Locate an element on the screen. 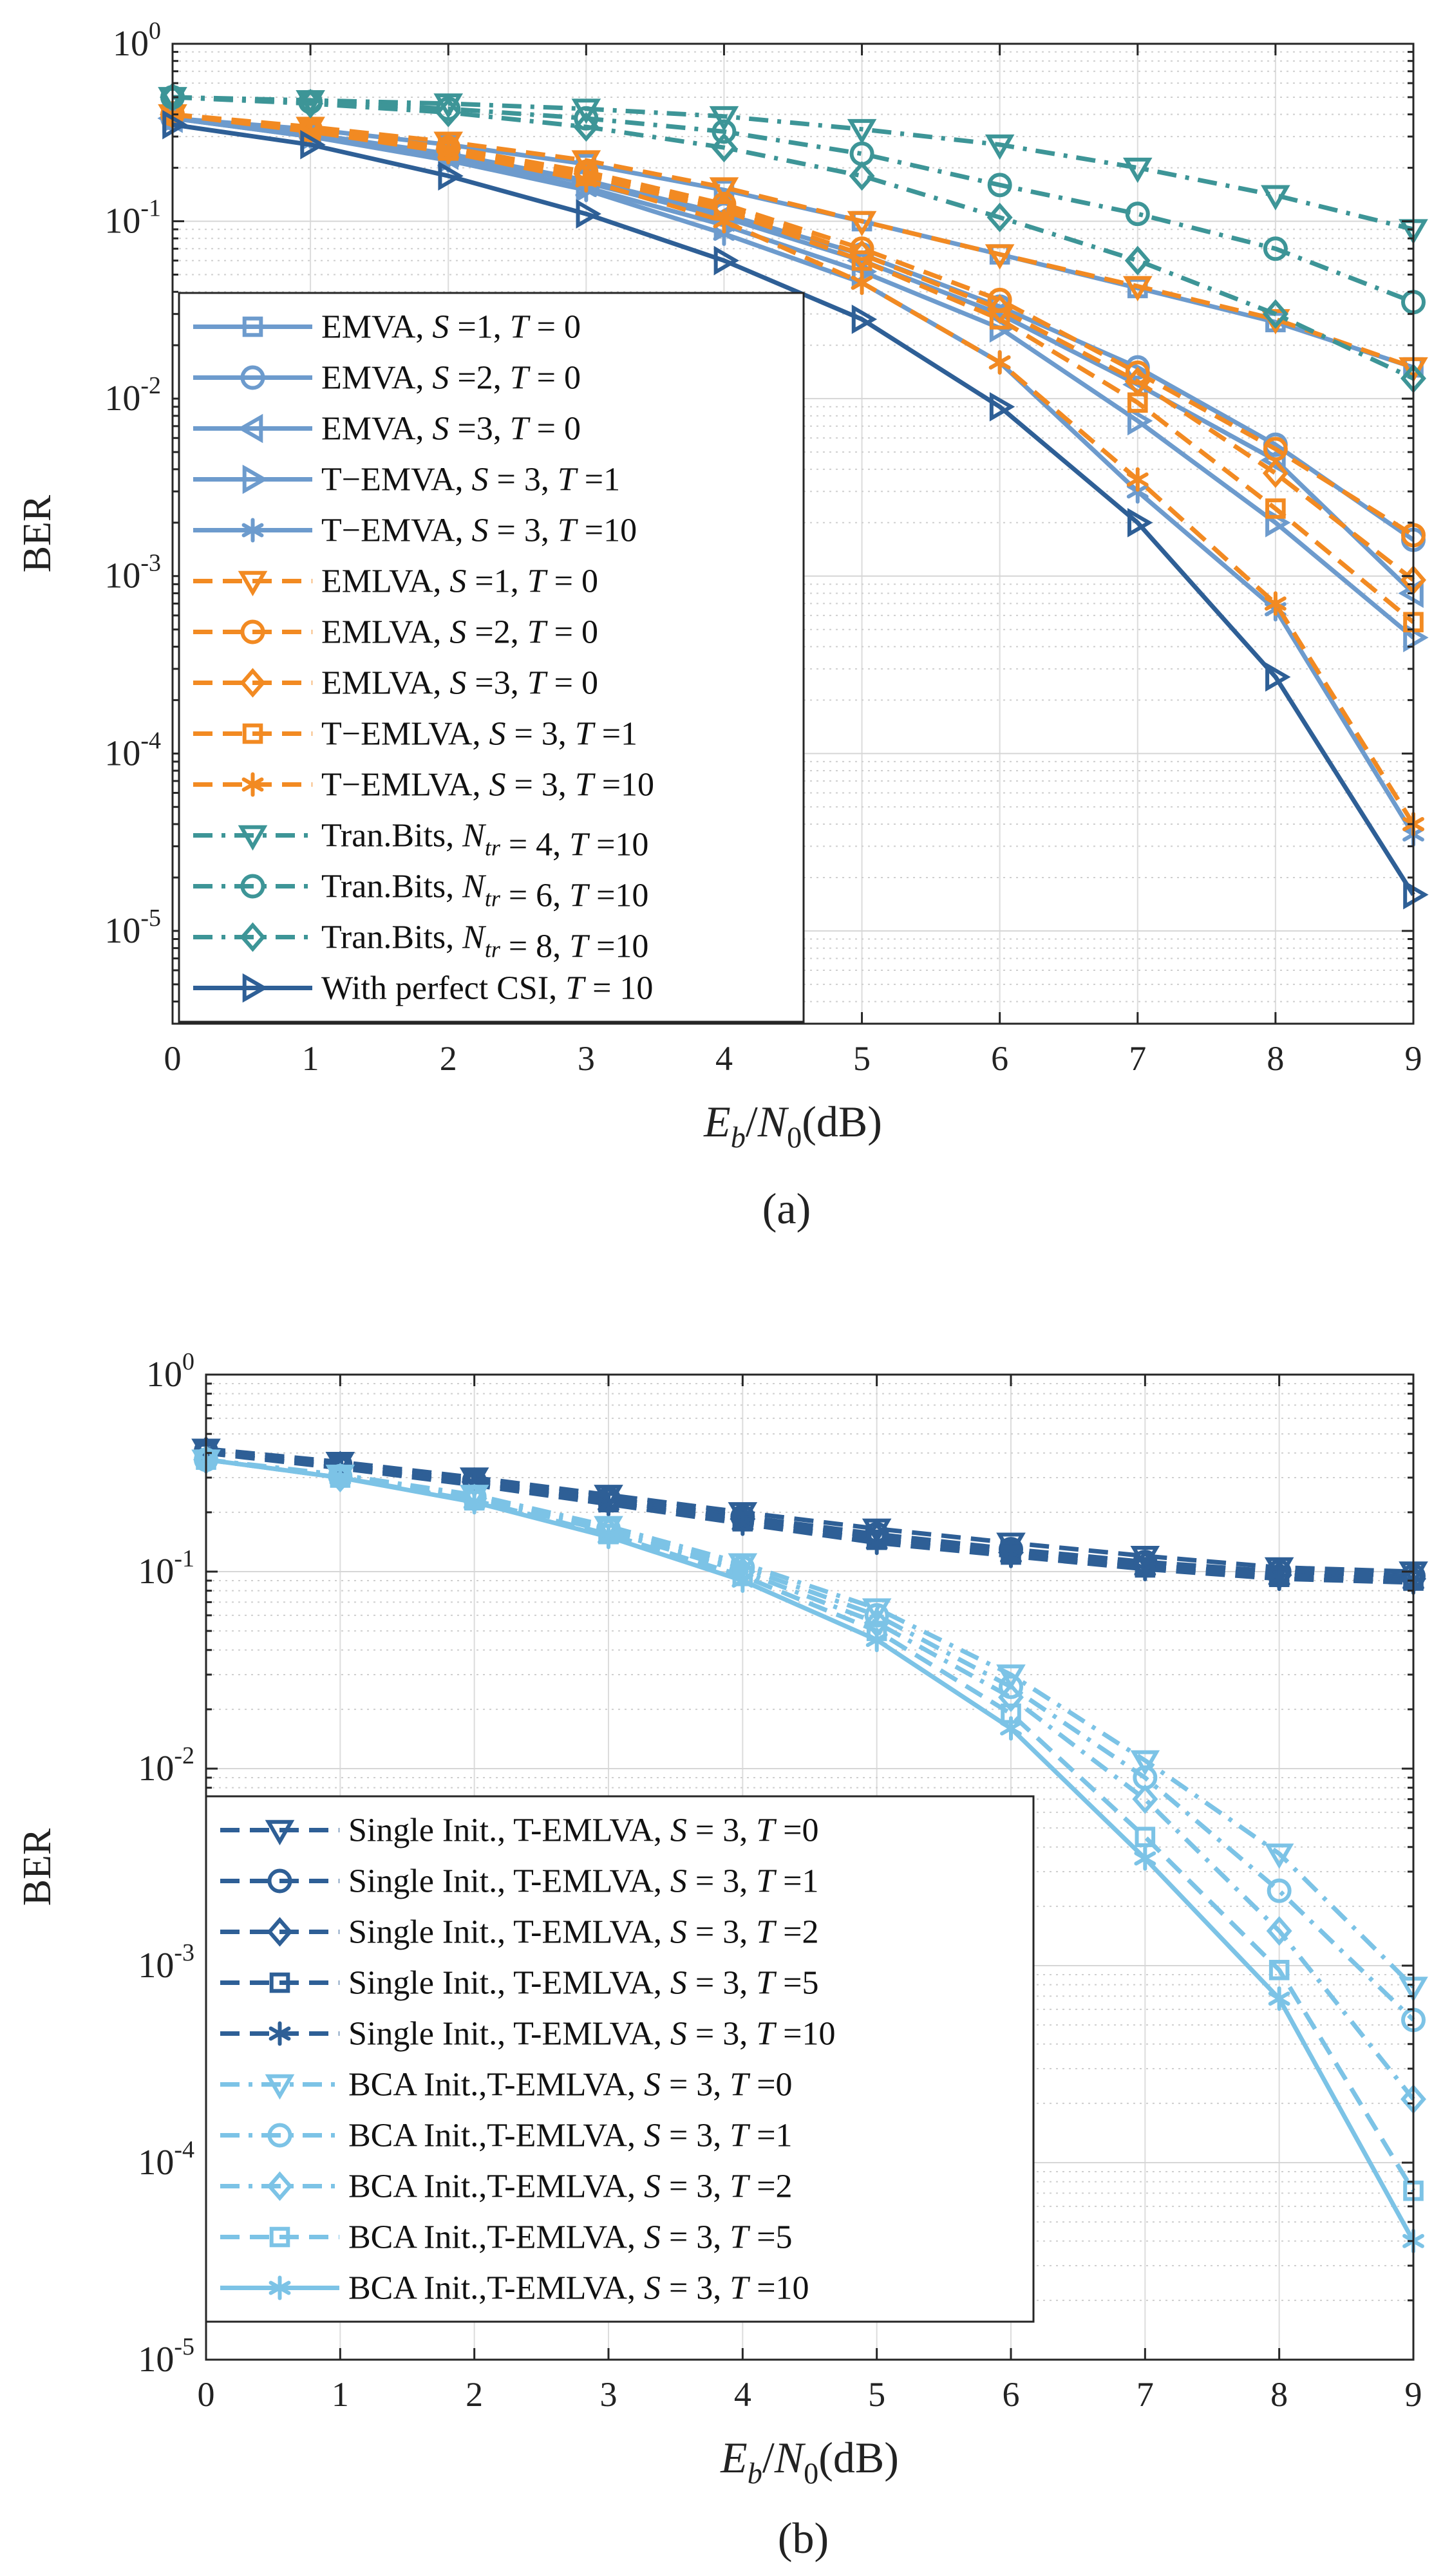  legend-entry-bca-init-t-emlva-s-3-t-1: BCA Init.,T-EMLVA, S = 3, T =1 is located at coordinates (506, 2136).